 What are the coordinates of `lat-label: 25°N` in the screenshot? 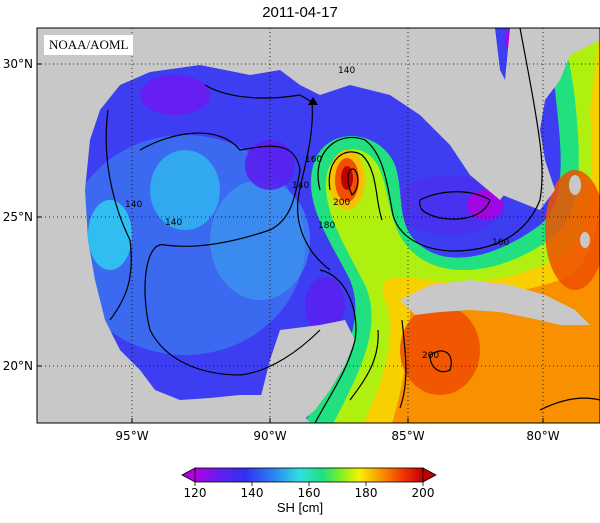 It's located at (18, 217).